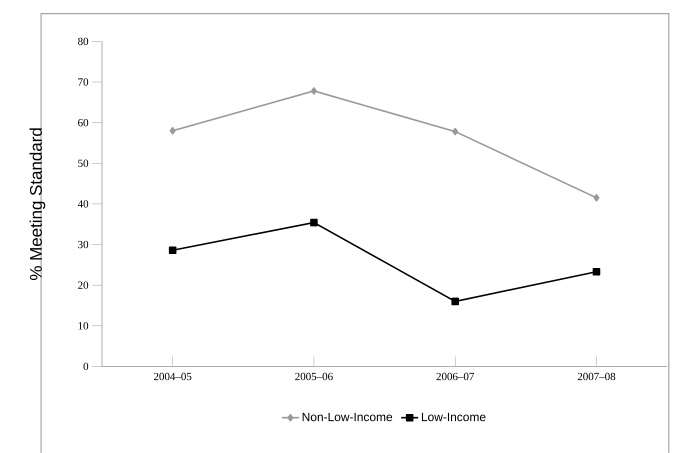  I want to click on x-tick-label: 2005–06, so click(314, 376).